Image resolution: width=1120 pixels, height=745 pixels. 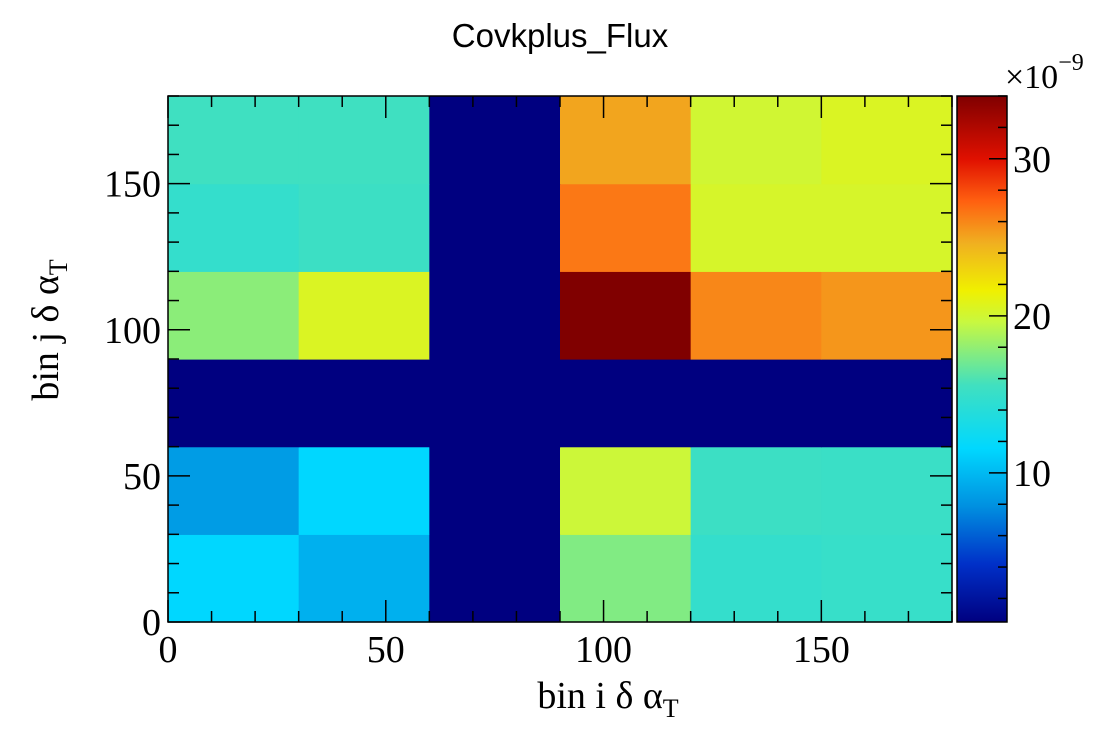 I want to click on color-scale-tick-label: 10, so click(x=1032, y=474).